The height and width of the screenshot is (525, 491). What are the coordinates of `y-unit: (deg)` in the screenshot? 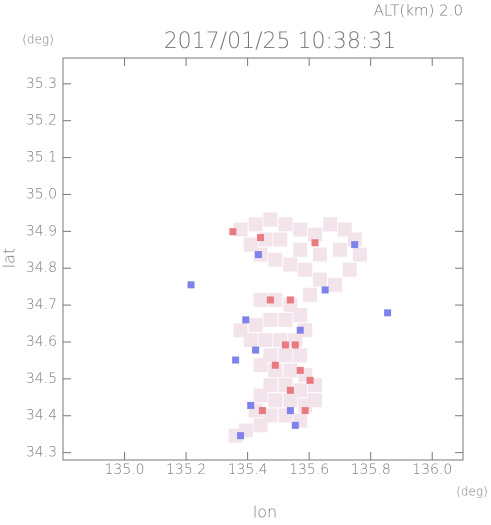 It's located at (38, 40).